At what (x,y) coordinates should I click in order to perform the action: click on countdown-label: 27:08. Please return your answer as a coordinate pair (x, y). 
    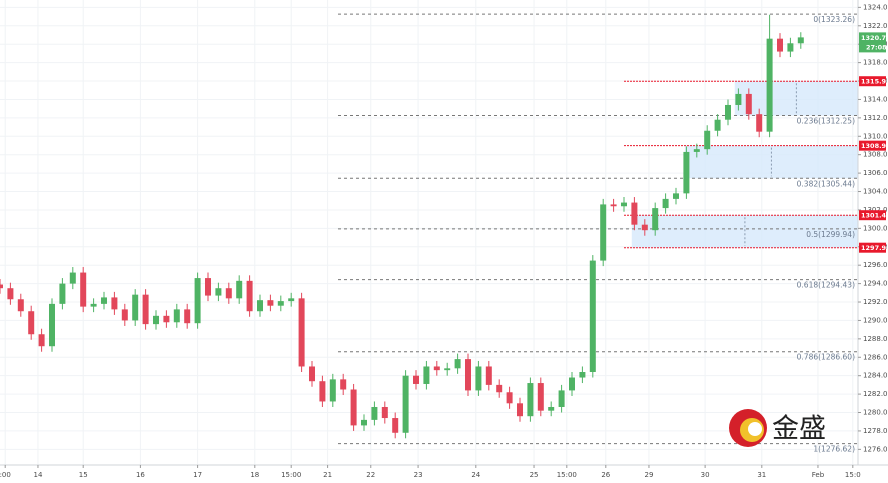
    Looking at the image, I should click on (876, 47).